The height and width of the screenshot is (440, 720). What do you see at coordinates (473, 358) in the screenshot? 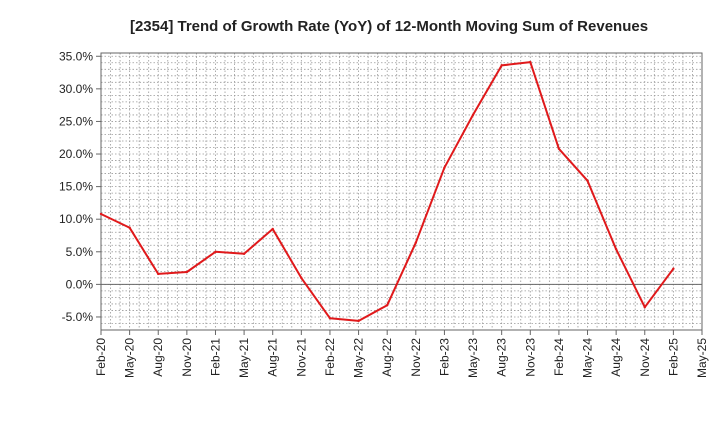
I see `x-tick-label: May-23` at bounding box center [473, 358].